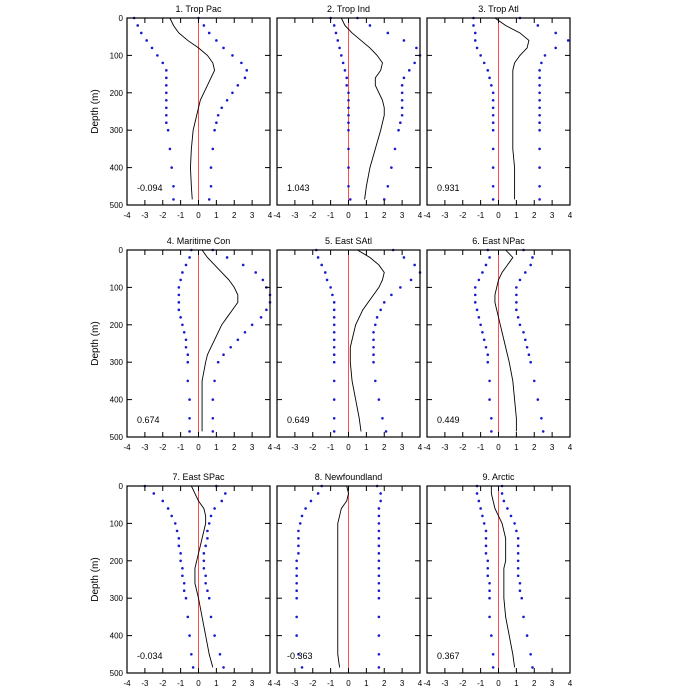 The height and width of the screenshot is (700, 700). I want to click on y-tick-label: 500, so click(117, 437).